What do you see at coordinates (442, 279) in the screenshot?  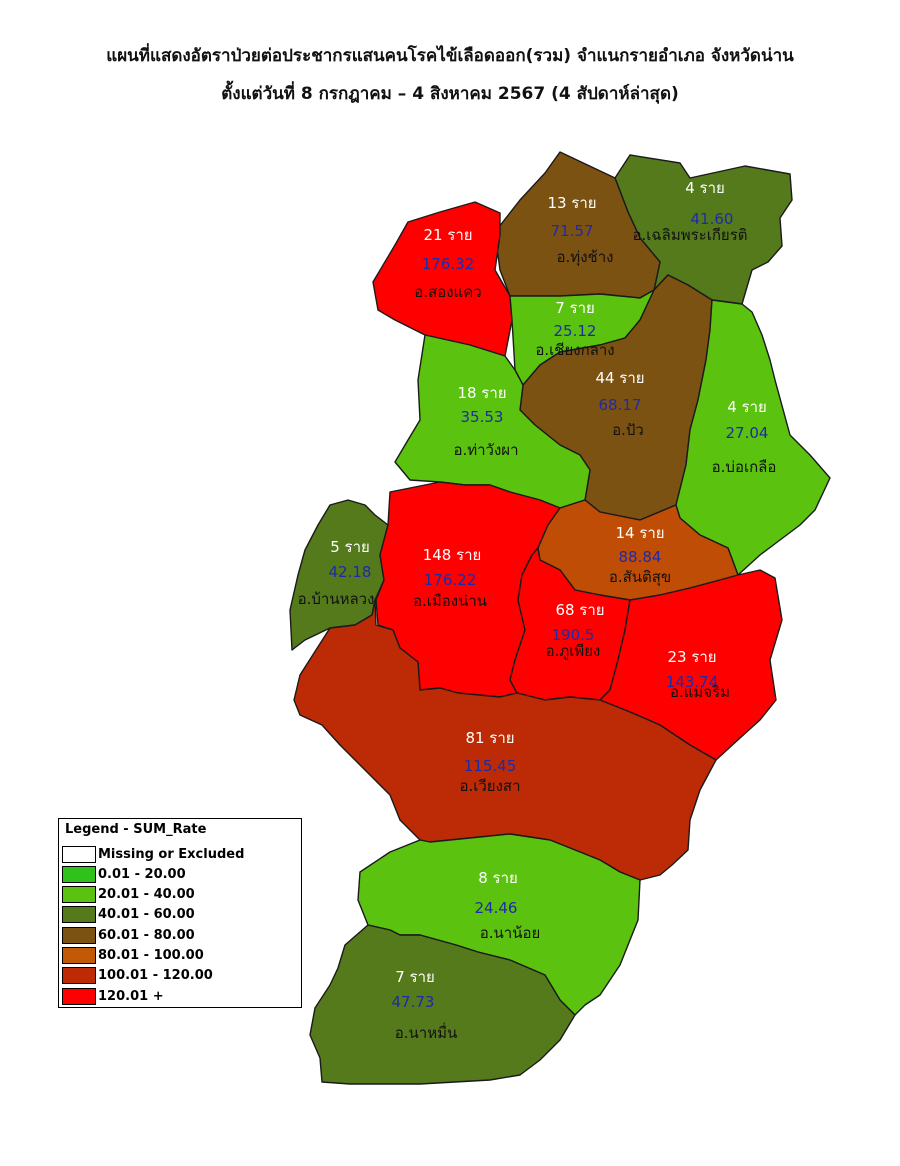 I see `district-songkhwae` at bounding box center [442, 279].